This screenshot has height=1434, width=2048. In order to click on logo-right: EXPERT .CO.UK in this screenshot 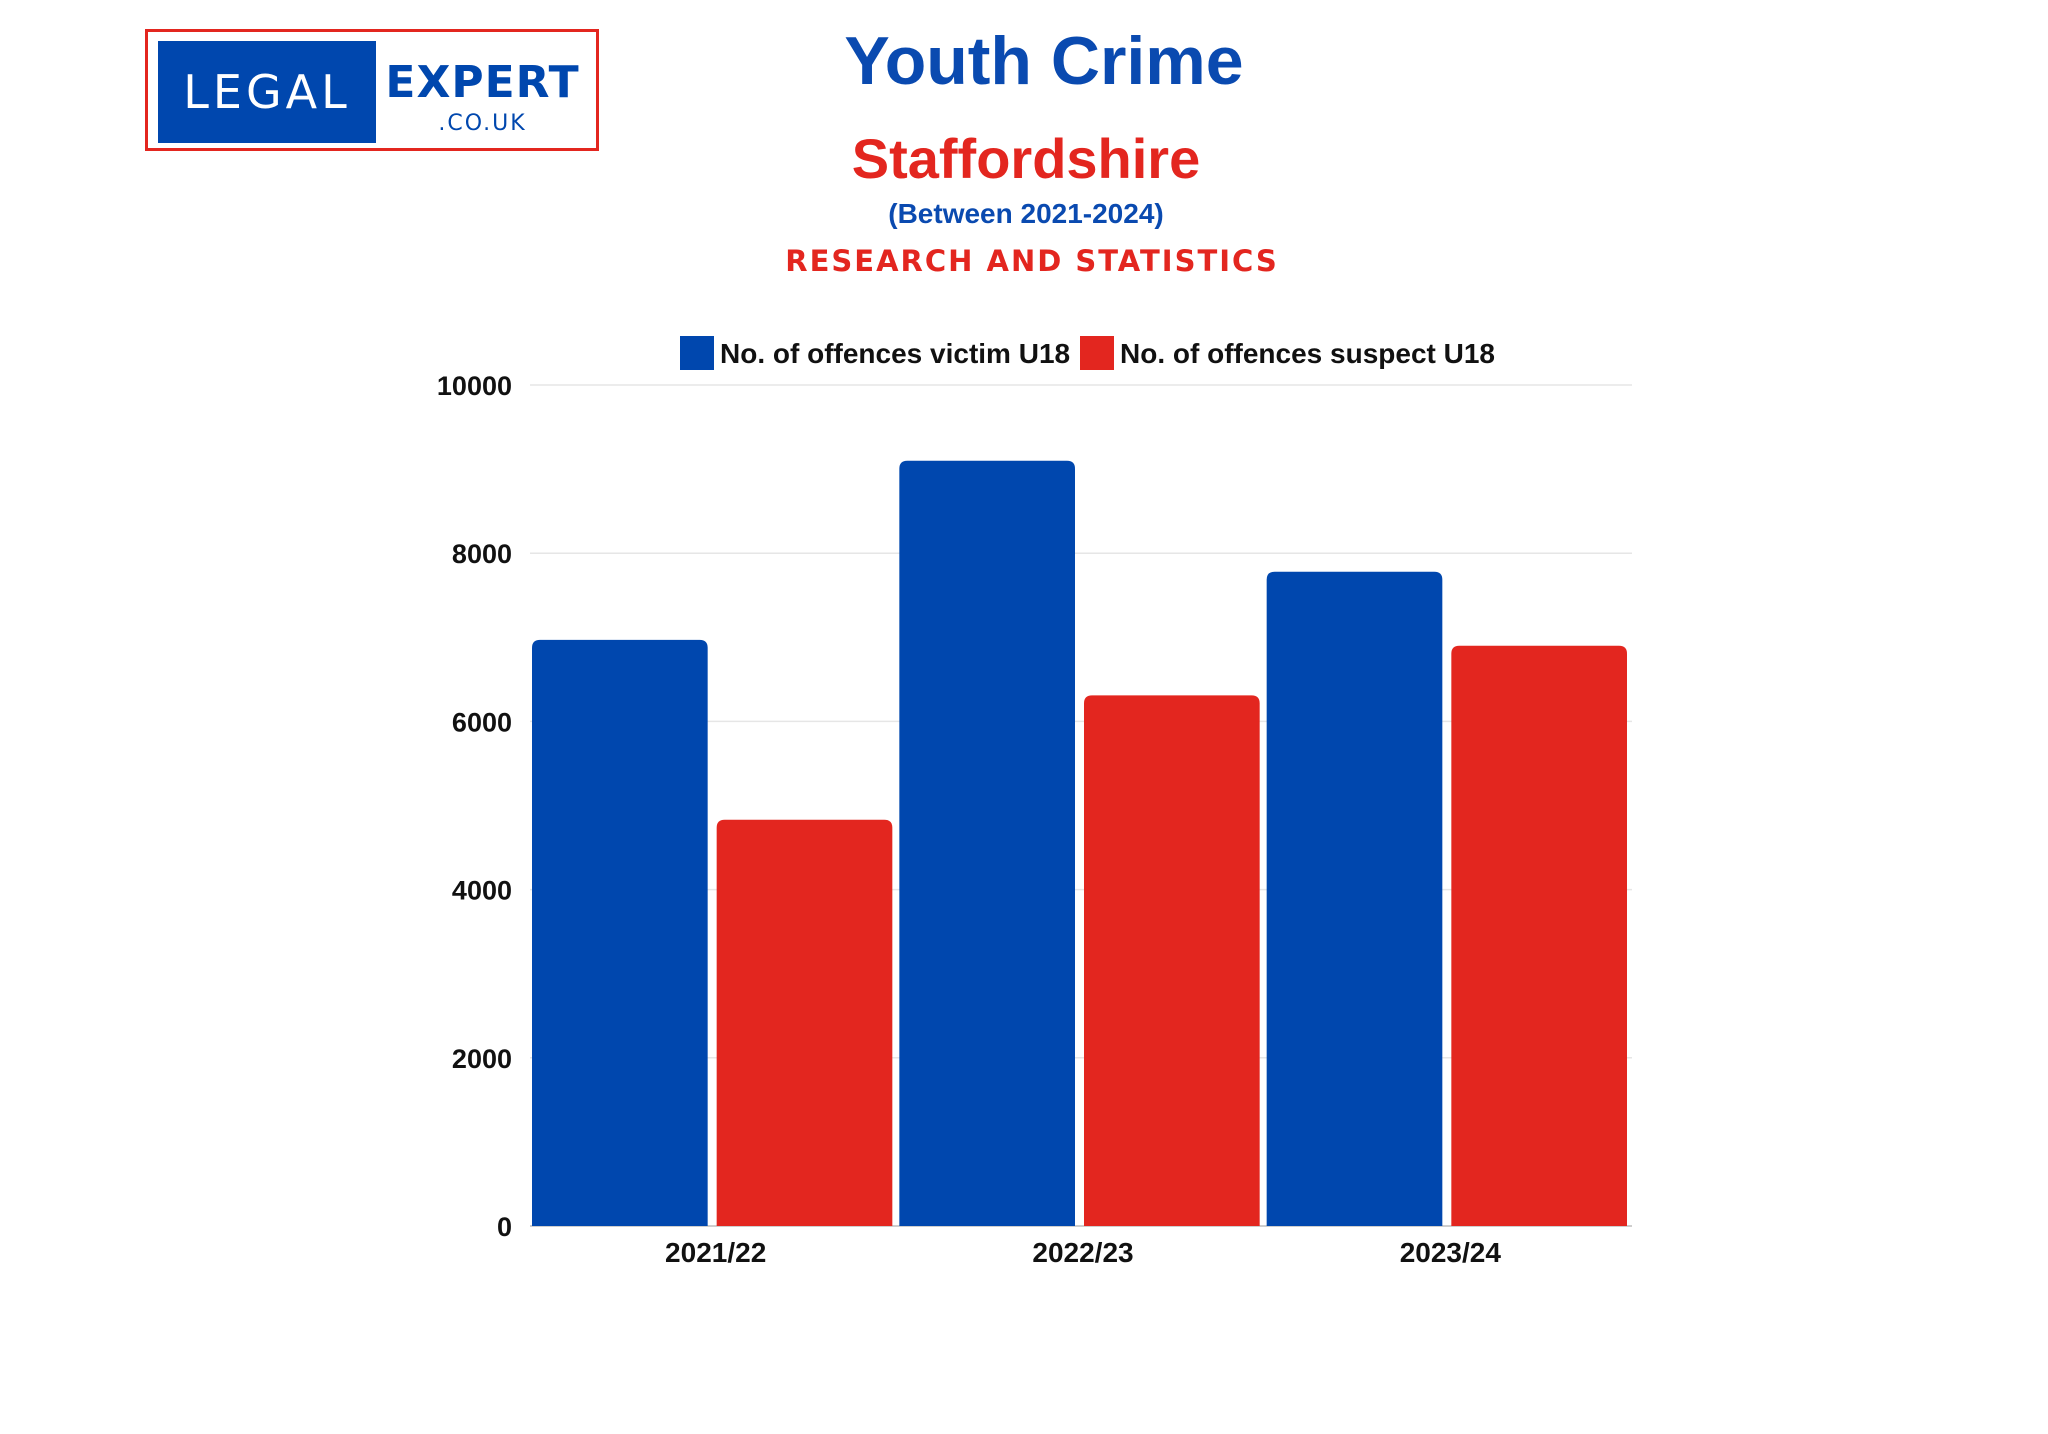, I will do `click(482, 92)`.